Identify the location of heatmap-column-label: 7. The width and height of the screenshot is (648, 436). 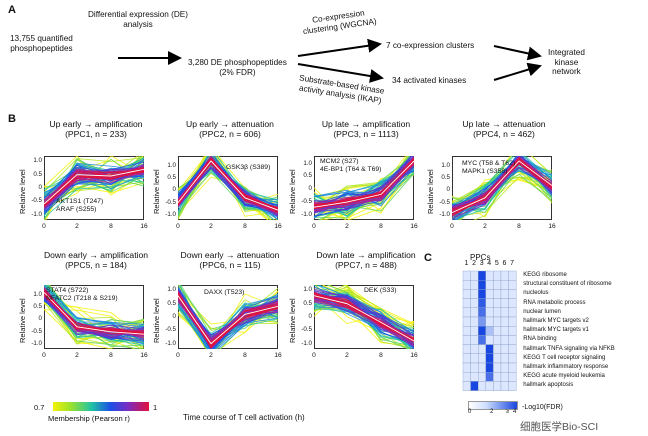
(512, 263).